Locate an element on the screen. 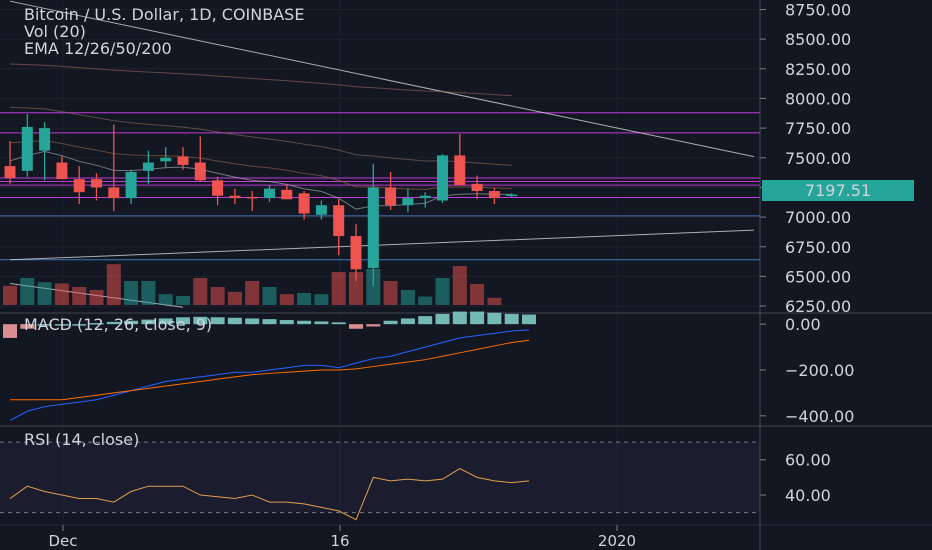  price-tick-label: 7500.00 is located at coordinates (818, 158).